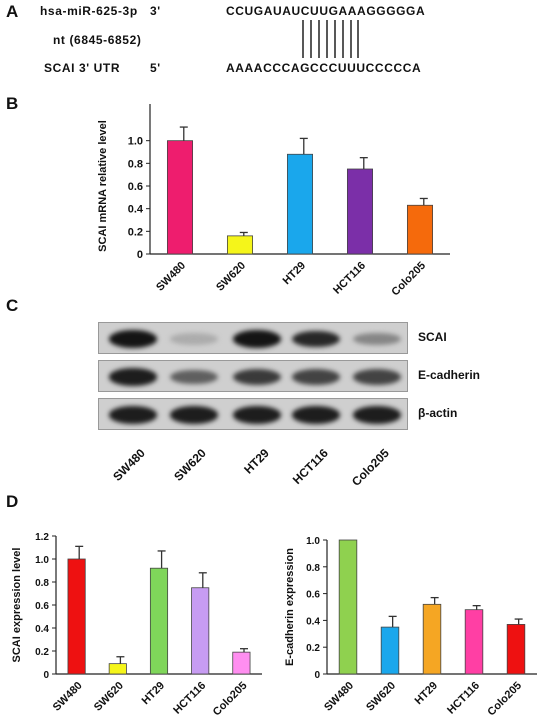  I want to click on mirna-3prime: 3', so click(155, 11).